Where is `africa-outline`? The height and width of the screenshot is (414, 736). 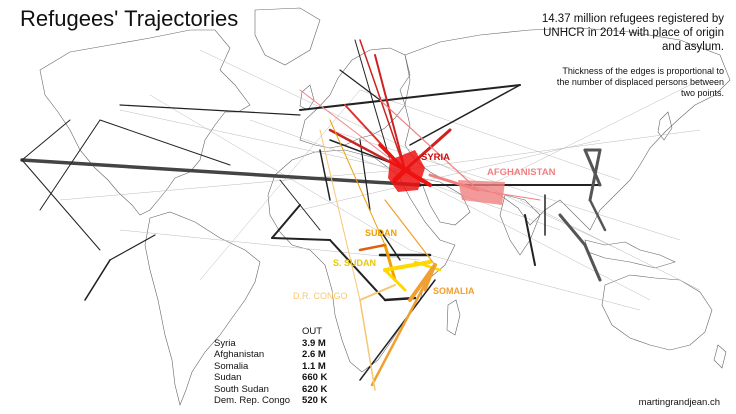 africa-outline is located at coordinates (361, 261).